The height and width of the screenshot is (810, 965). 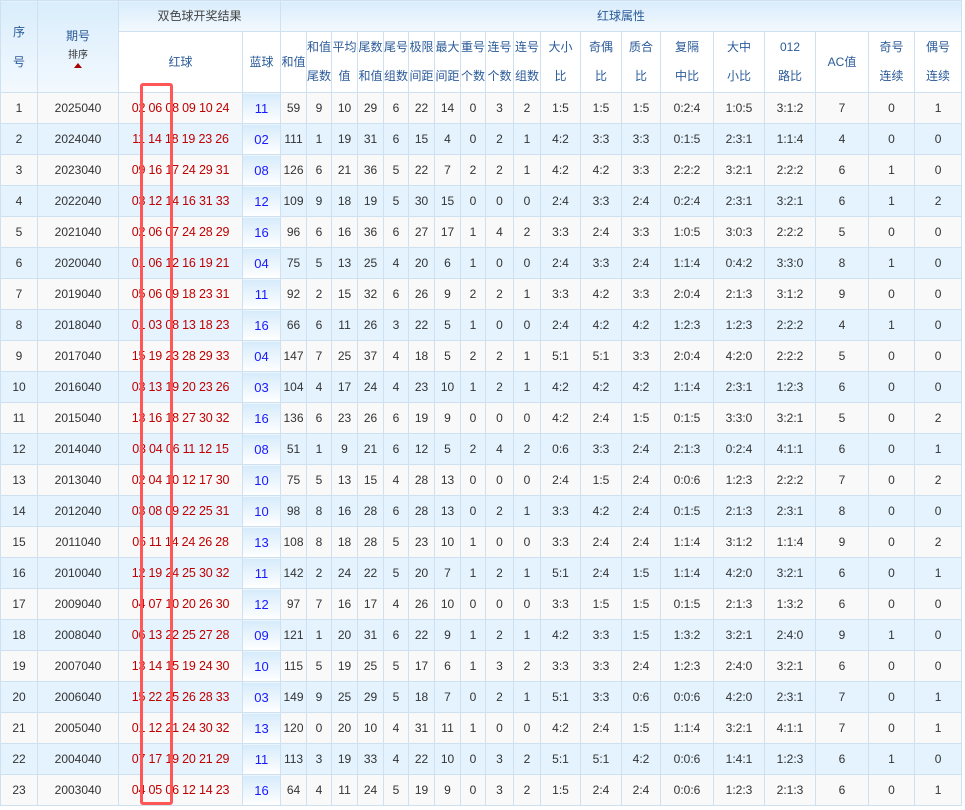 I want to click on attr-cell: 92, so click(x=294, y=294).